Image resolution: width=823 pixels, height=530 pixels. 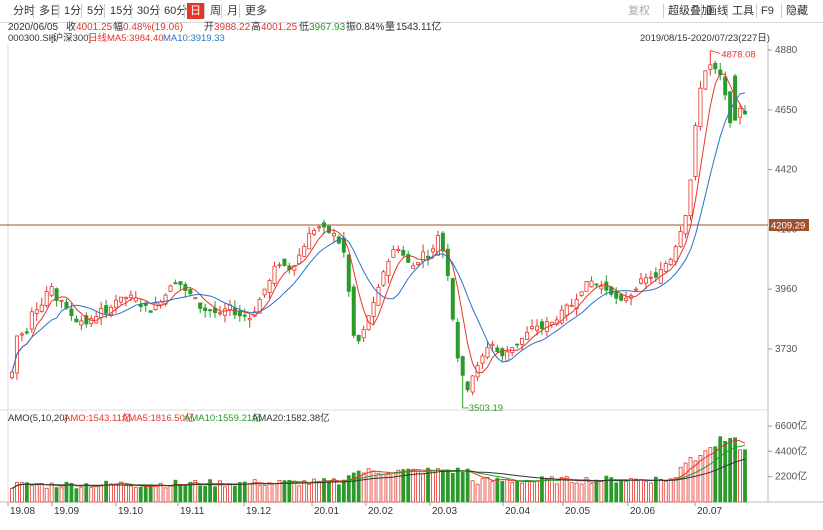 What do you see at coordinates (743, 11) in the screenshot?
I see `toolbar-button-3: 工具` at bounding box center [743, 11].